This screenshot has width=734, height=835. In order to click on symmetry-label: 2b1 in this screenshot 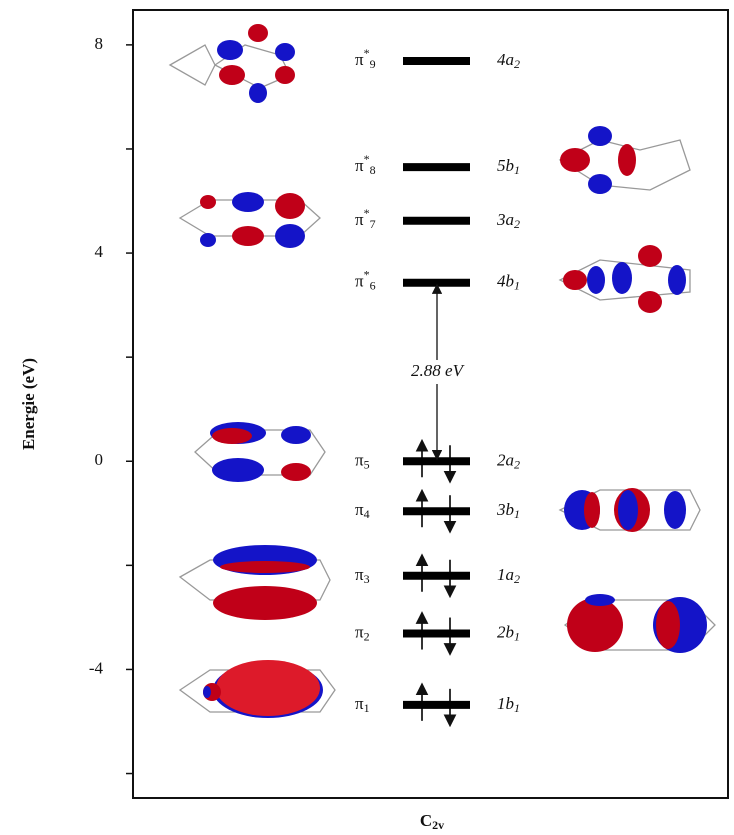, I will do `click(508, 632)`.